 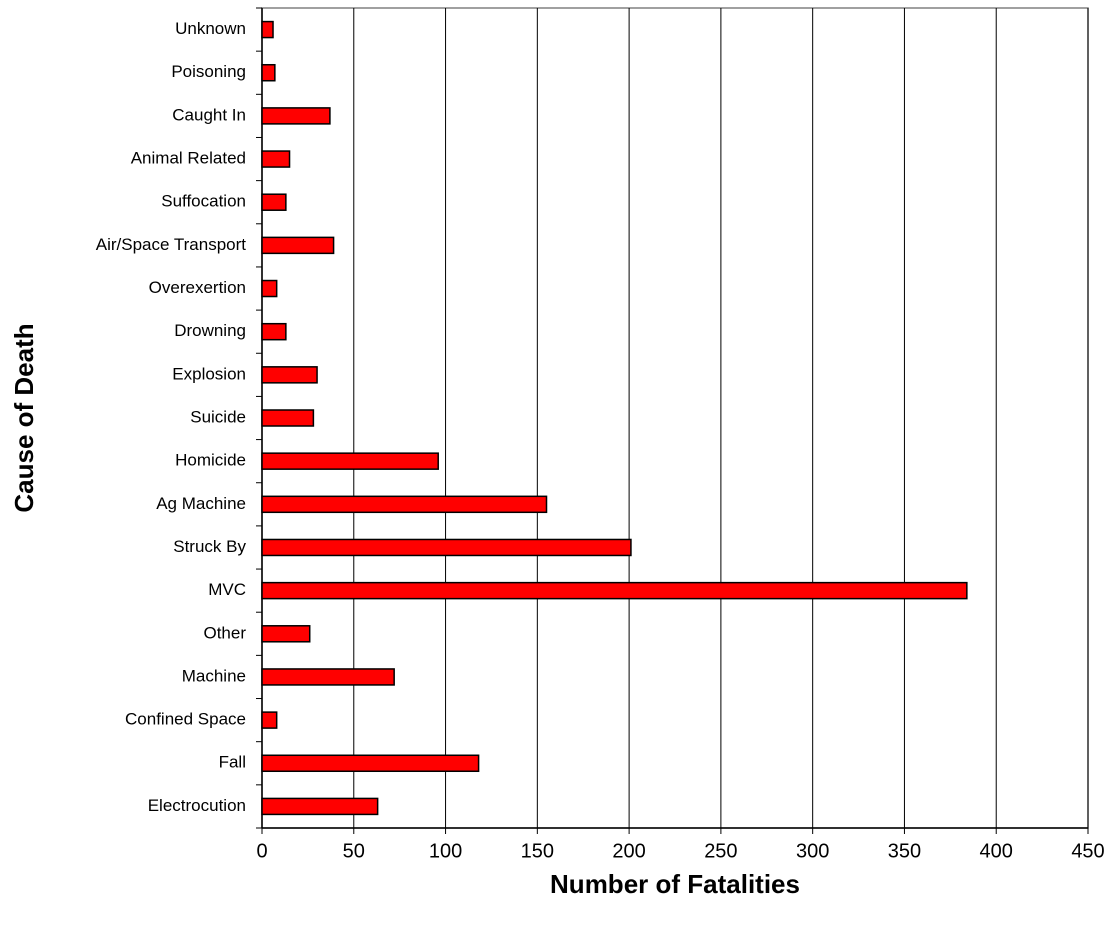 I want to click on y-tick-label: Struck By, so click(x=209, y=546).